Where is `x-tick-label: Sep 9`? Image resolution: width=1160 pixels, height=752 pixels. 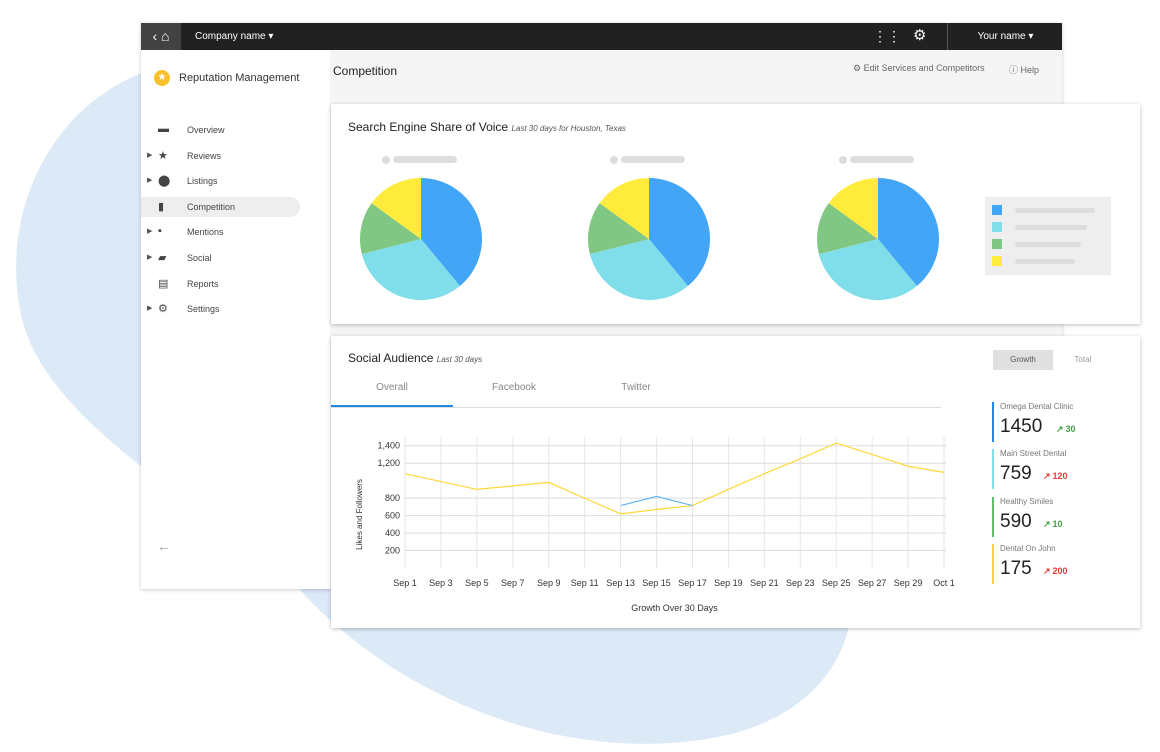 x-tick-label: Sep 9 is located at coordinates (549, 583).